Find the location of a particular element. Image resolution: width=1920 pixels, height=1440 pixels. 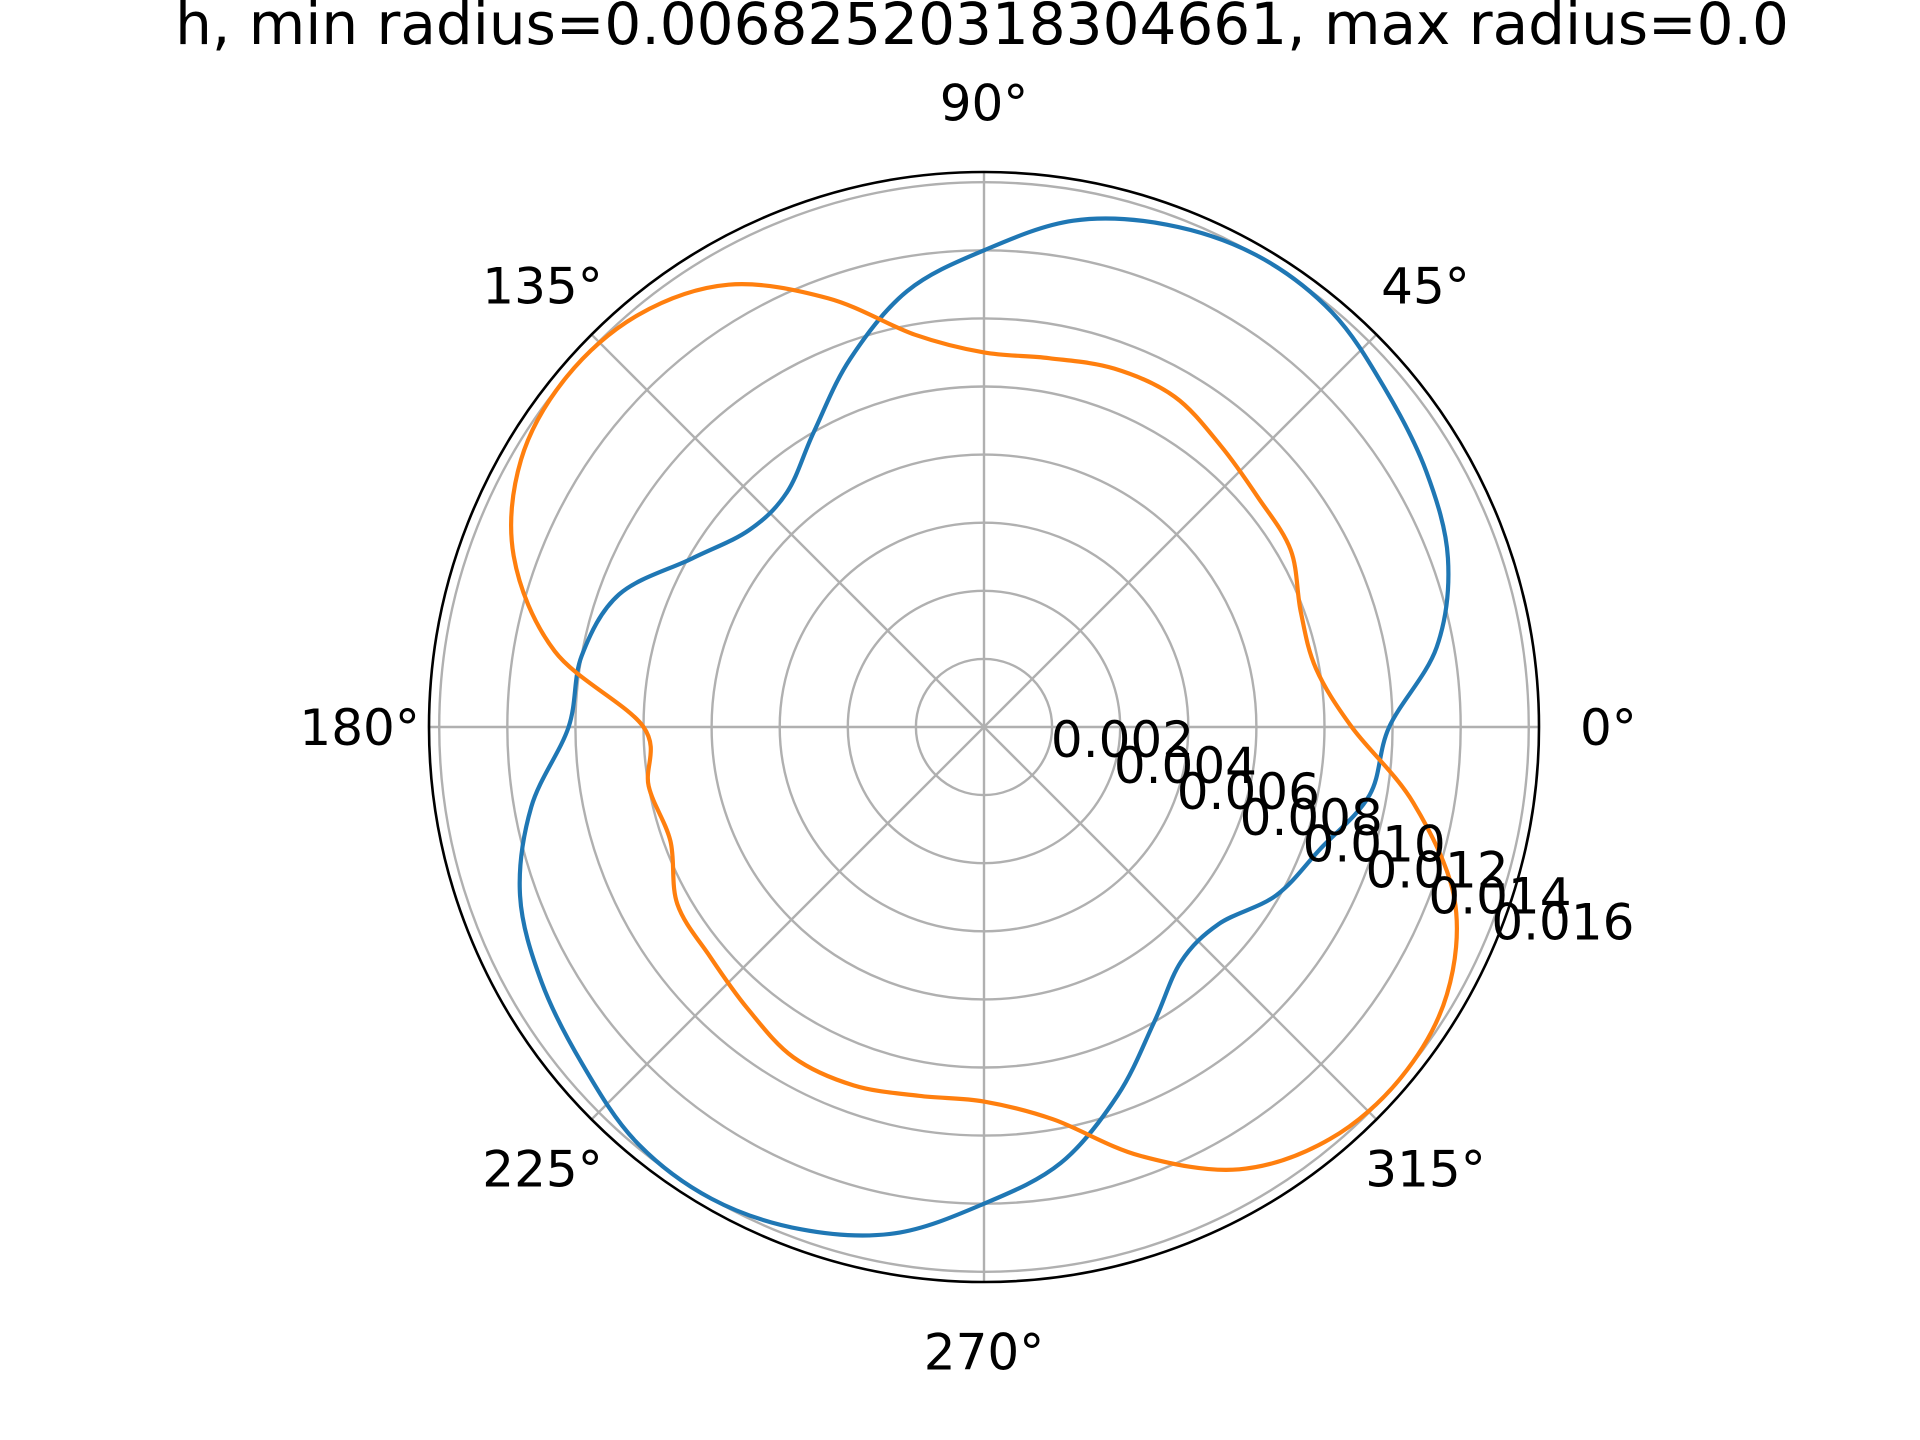

r-tick-label-5: 0.012 is located at coordinates (1436, 870).